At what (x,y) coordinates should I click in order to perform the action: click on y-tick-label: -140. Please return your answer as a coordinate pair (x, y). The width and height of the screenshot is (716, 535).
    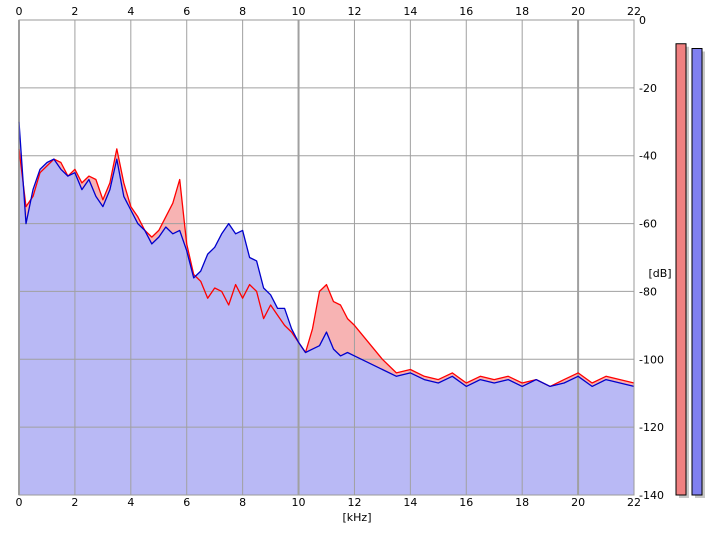
    Looking at the image, I should click on (651, 495).